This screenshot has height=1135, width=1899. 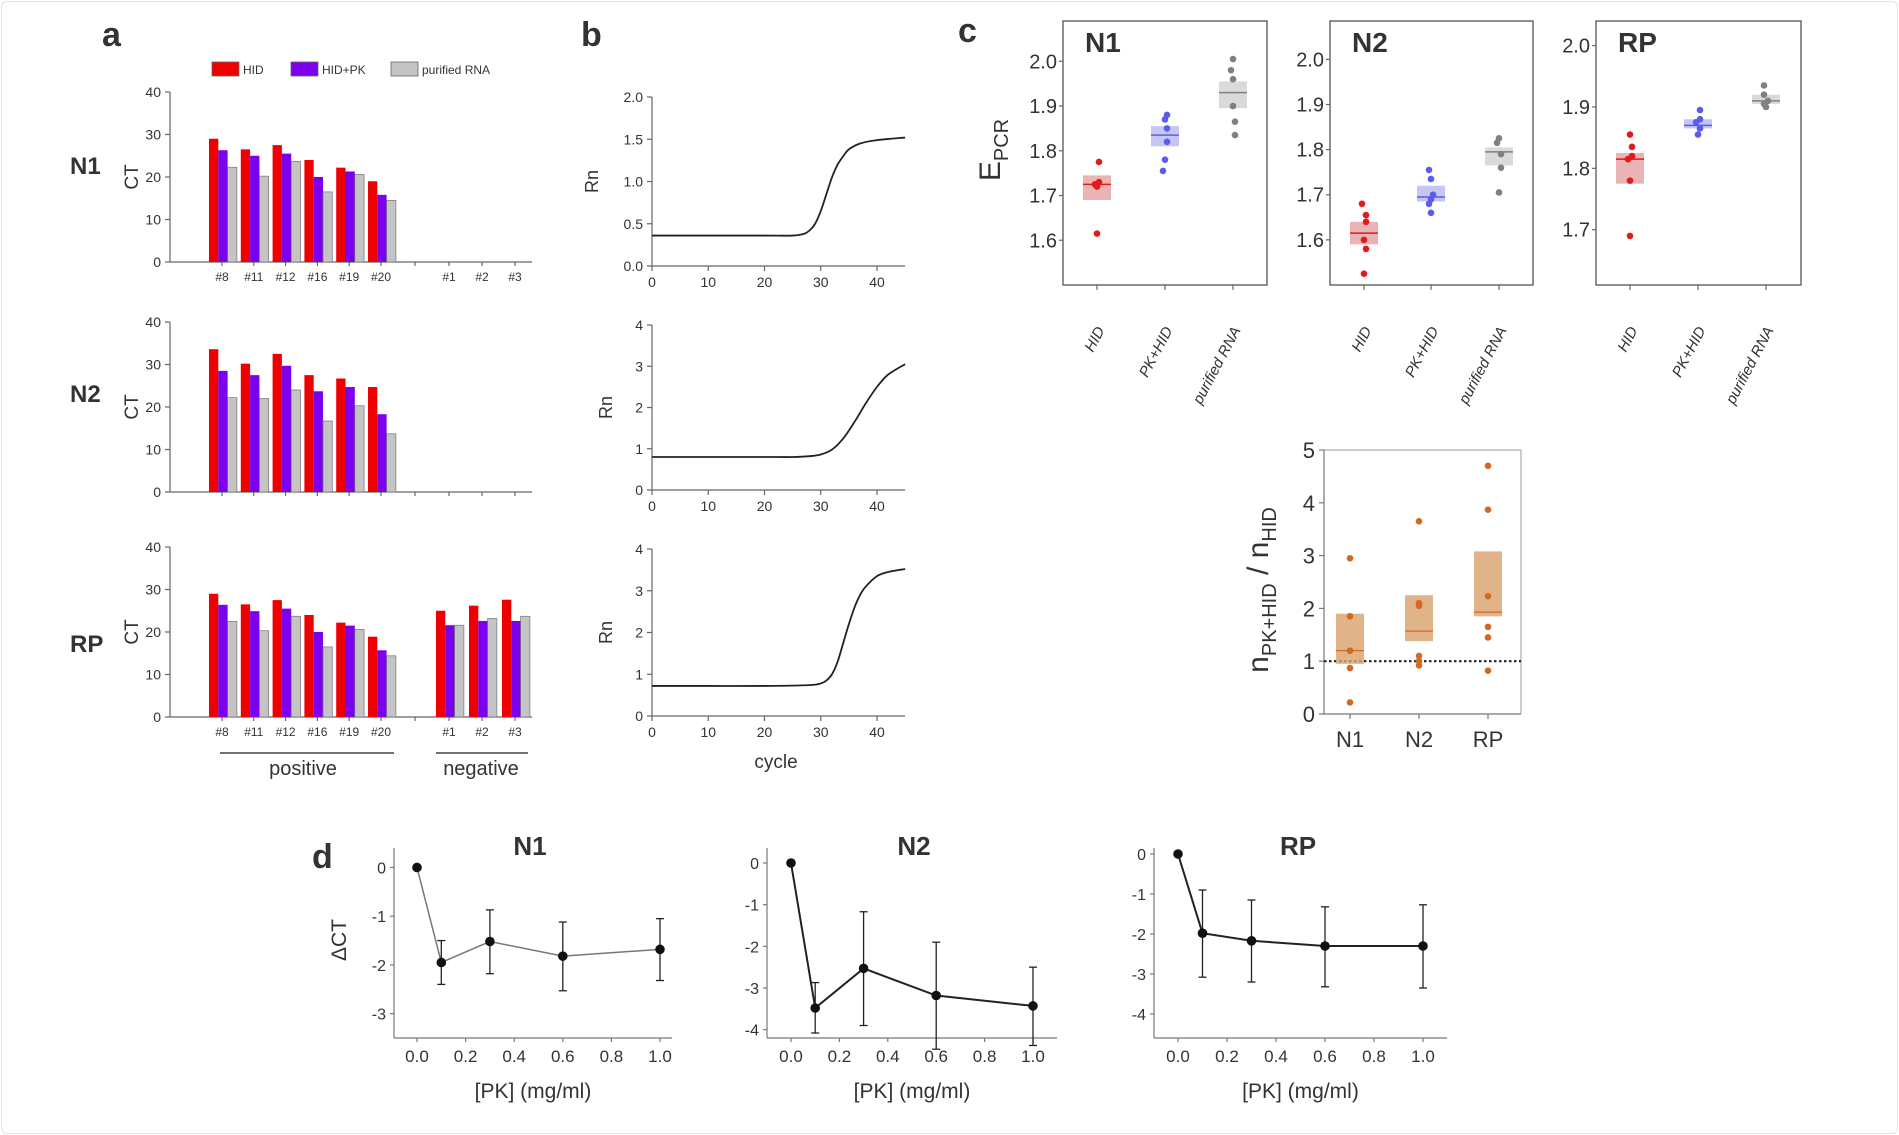 I want to click on x-tick-label: 0.6, so click(x=1325, y=1056).